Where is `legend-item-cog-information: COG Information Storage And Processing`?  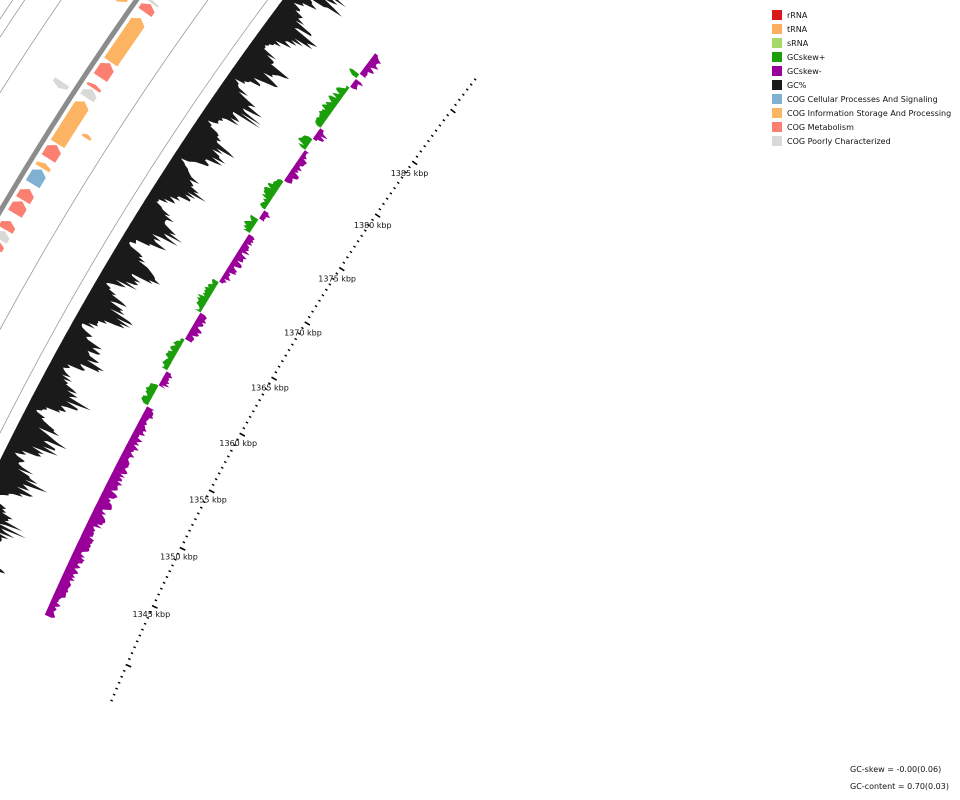 legend-item-cog-information: COG Information Storage And Processing is located at coordinates (861, 113).